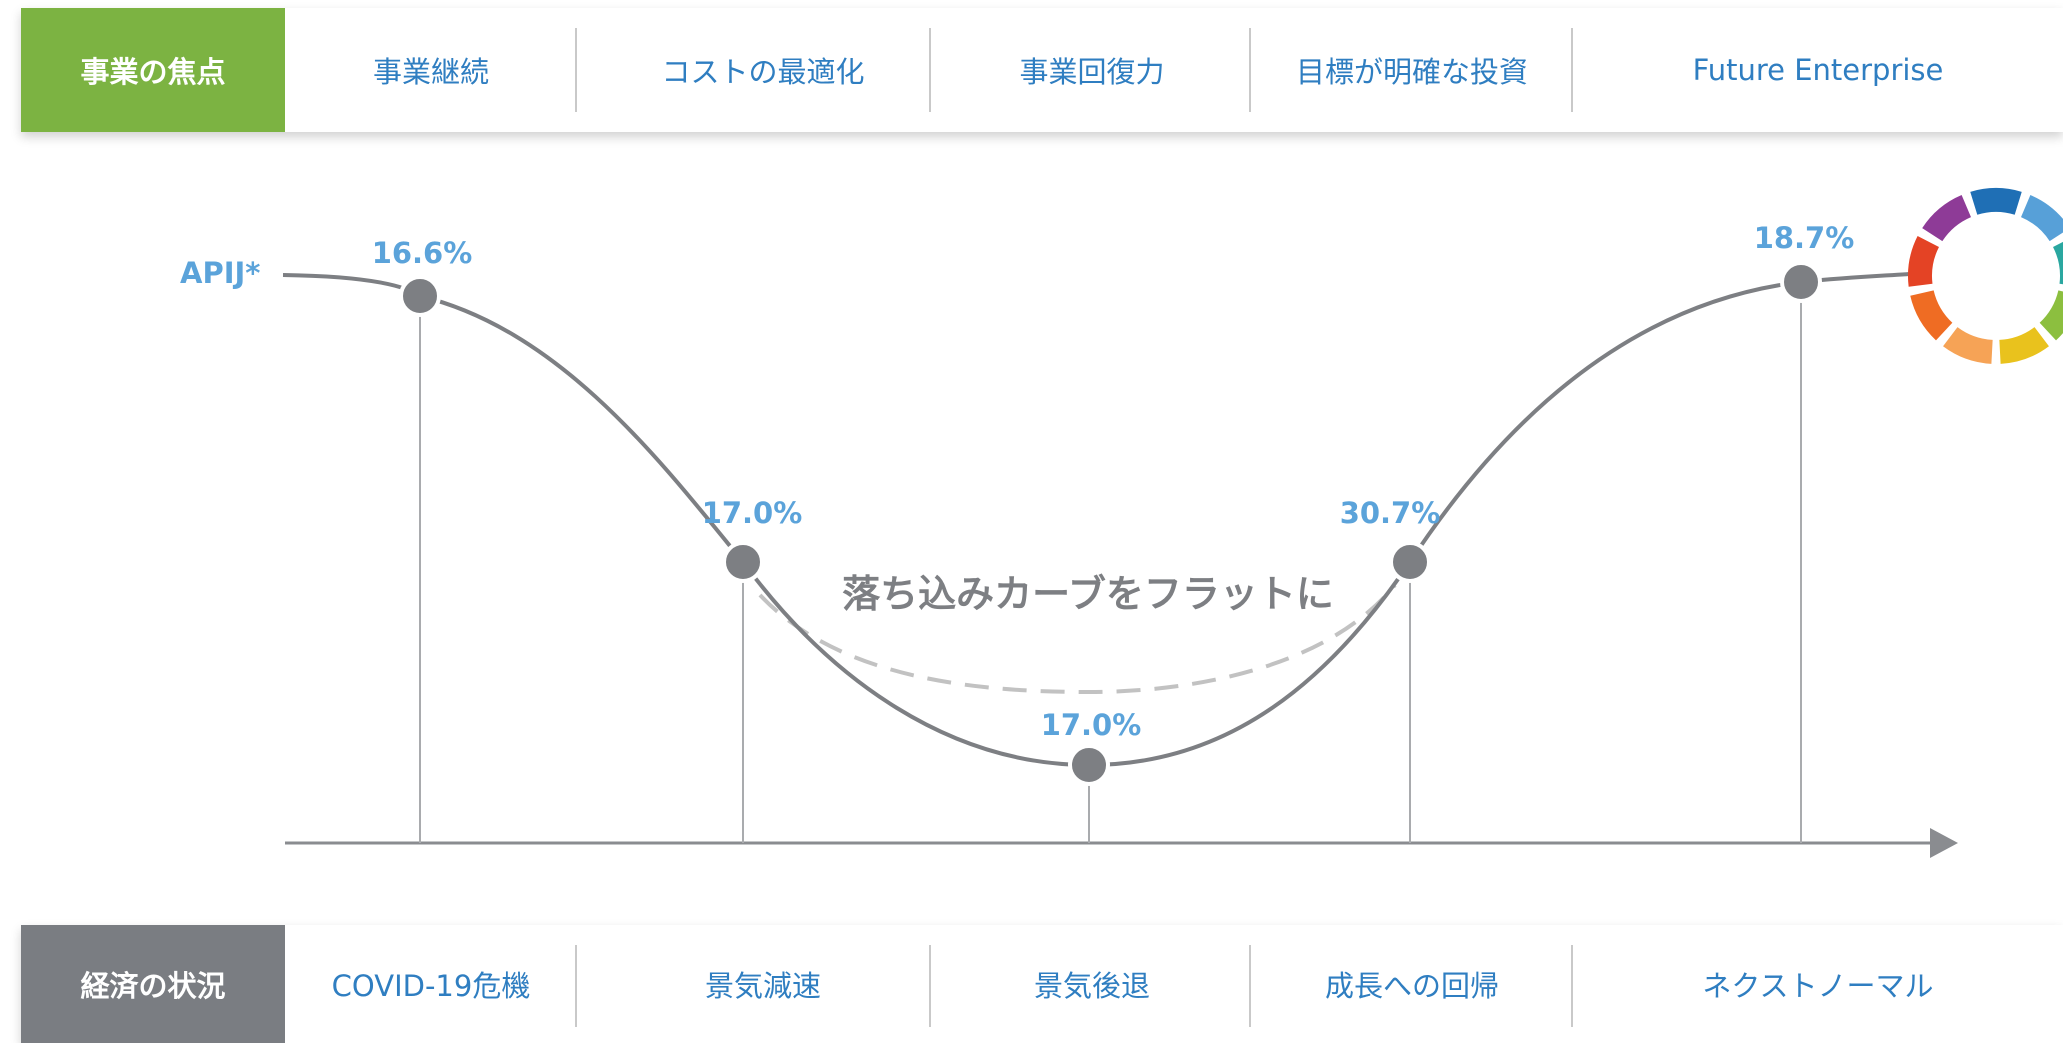  I want to click on business-focus-header: 事業の焦点, so click(153, 70).